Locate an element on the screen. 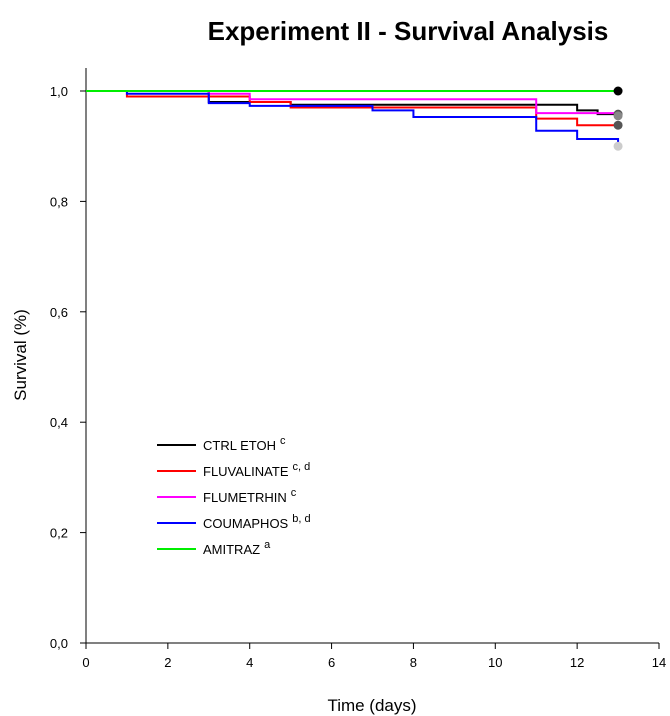 The image size is (670, 716). legend-label: COUMAPHOS b, d is located at coordinates (257, 522).